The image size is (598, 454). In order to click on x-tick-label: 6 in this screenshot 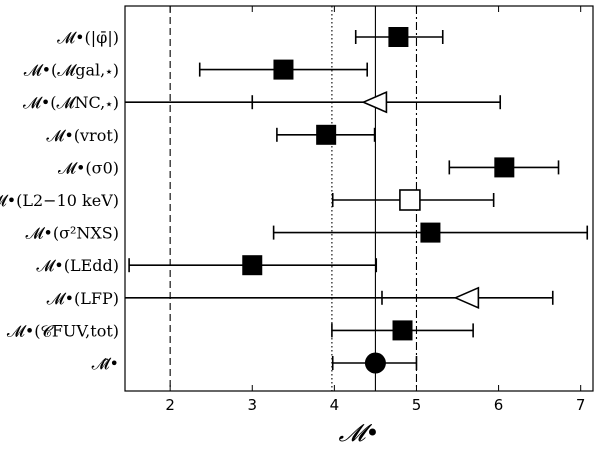, I will do `click(499, 405)`.